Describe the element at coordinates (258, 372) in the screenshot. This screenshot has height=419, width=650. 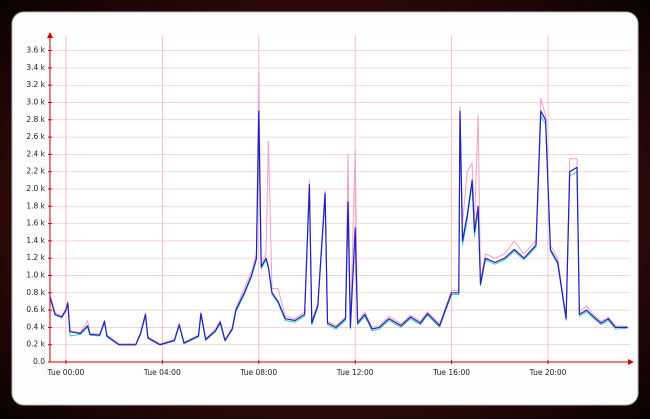
I see `x-tick-label: Tue 08:00` at that location.